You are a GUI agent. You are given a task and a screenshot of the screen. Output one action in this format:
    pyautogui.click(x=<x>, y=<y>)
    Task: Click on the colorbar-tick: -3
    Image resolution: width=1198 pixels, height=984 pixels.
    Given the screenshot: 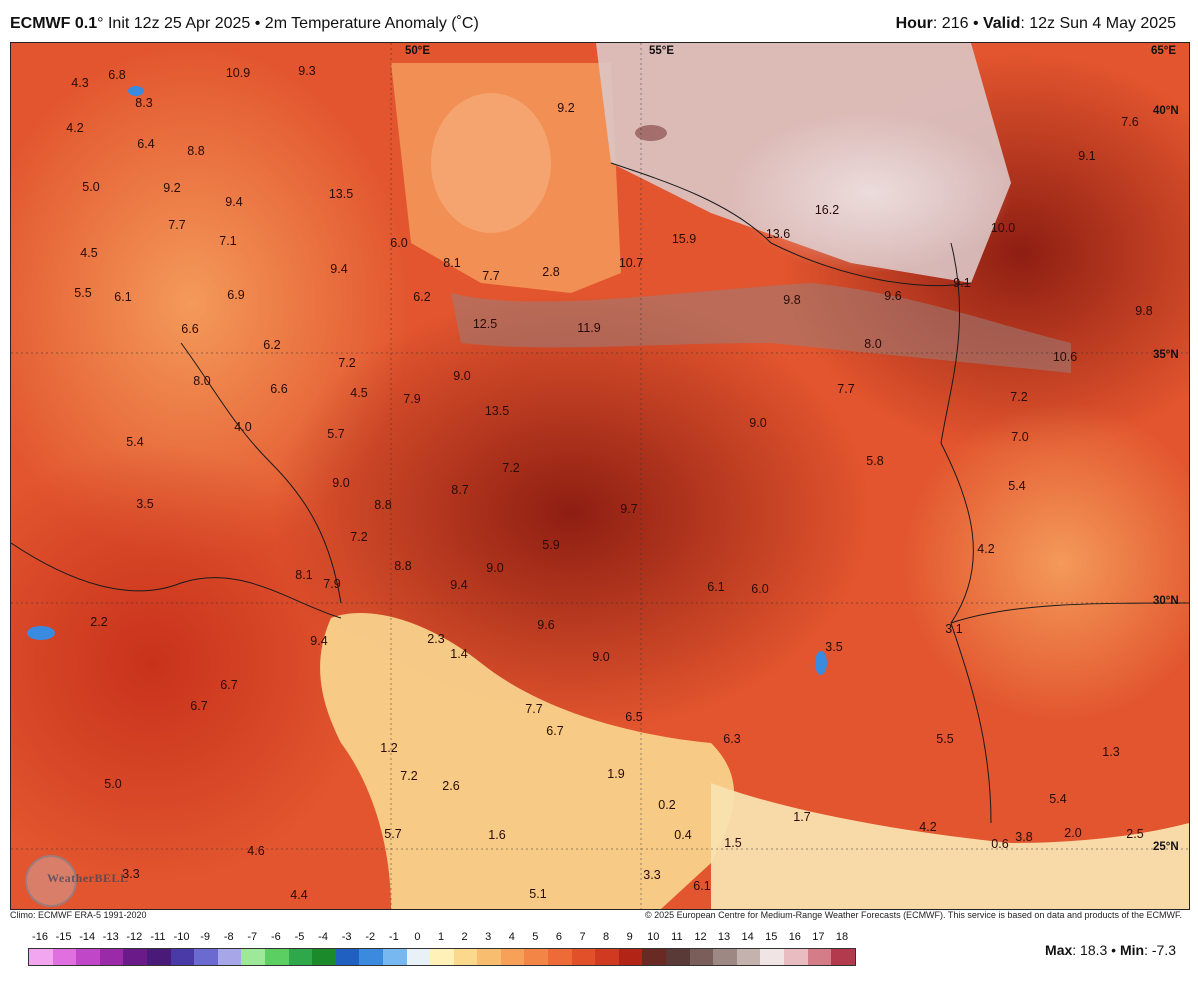 What is the action you would take?
    pyautogui.click(x=346, y=937)
    